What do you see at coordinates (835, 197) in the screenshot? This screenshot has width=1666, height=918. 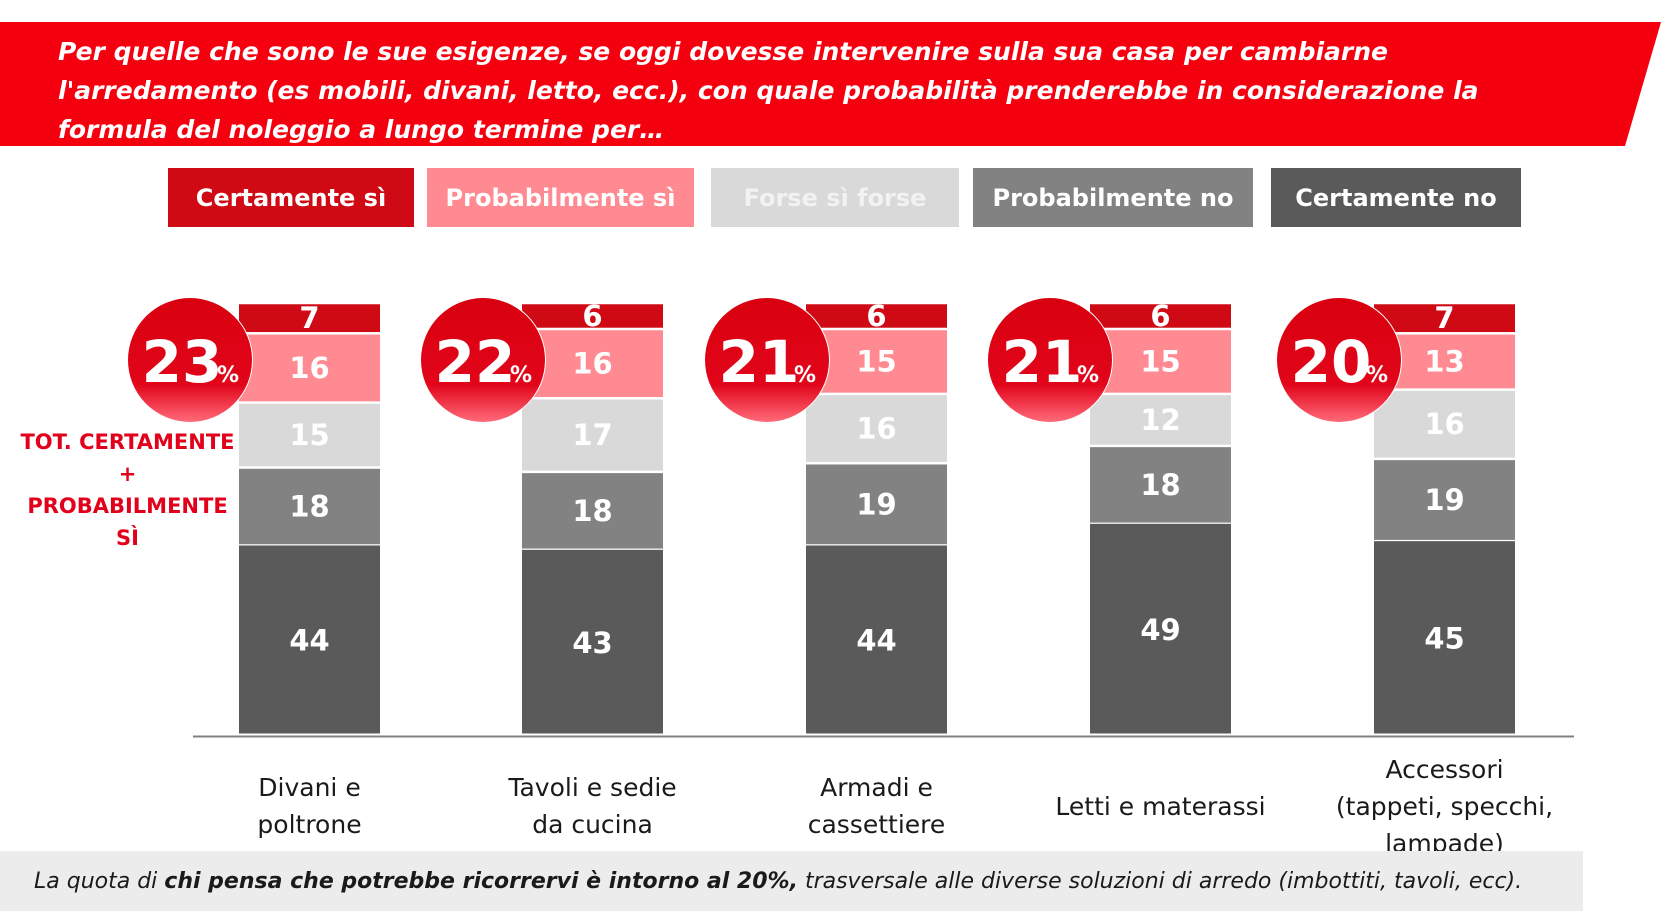 I see `legend-item-forse-si-forse: Forse sì forse` at bounding box center [835, 197].